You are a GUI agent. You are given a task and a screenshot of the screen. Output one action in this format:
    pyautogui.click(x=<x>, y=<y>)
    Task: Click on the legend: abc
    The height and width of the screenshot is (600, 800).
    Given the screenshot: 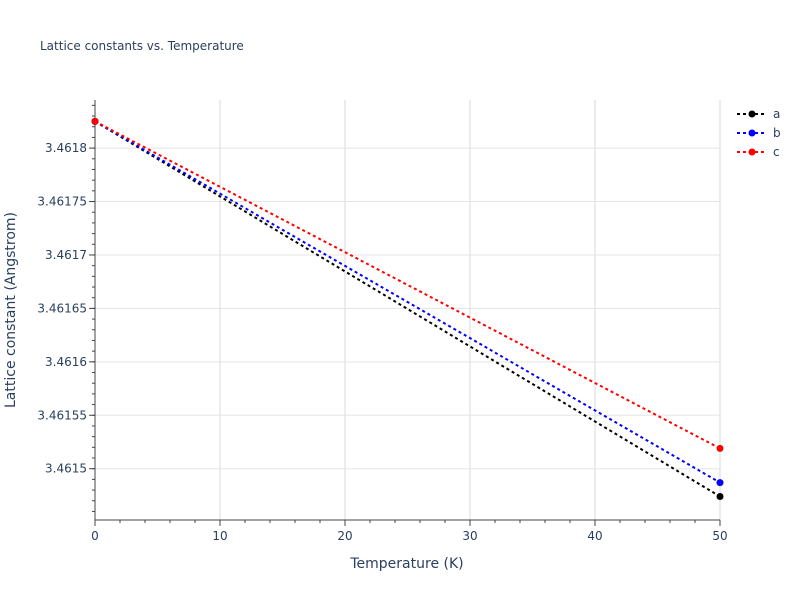 What is the action you would take?
    pyautogui.click(x=759, y=133)
    